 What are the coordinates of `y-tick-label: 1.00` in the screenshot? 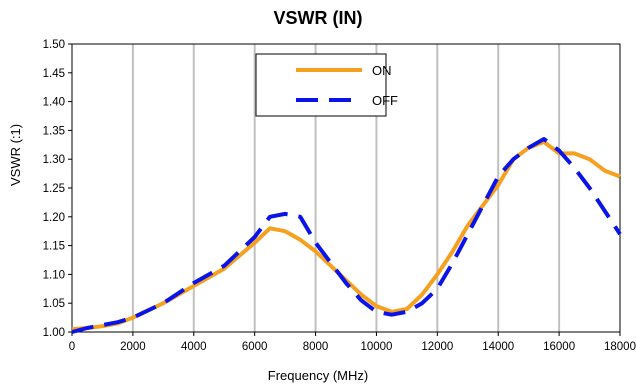 It's located at (54, 333).